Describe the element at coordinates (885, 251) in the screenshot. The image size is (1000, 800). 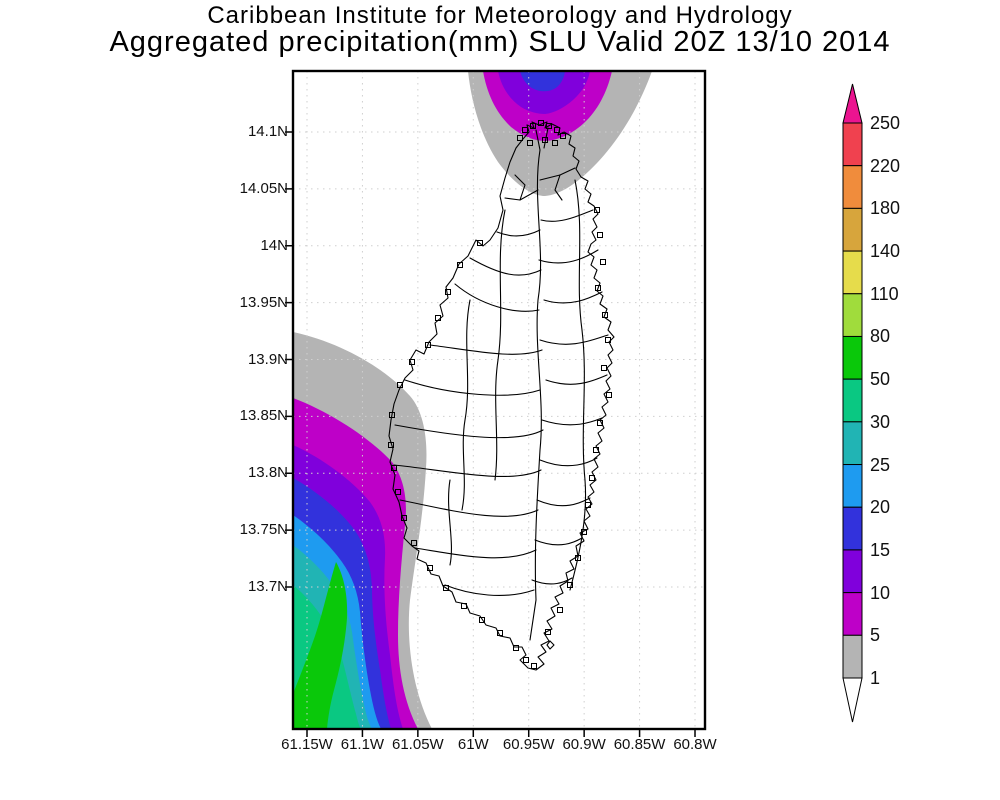
I see `colorbar-label: 140` at that location.